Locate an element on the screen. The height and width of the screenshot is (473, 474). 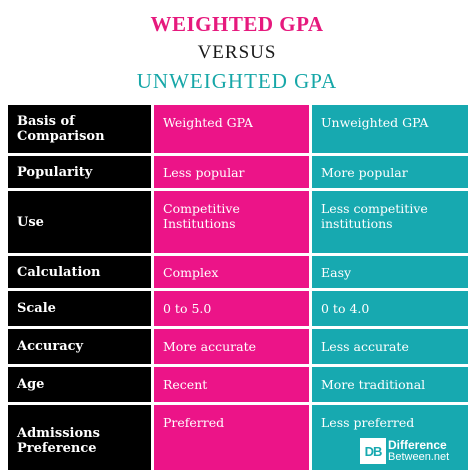
weighted-cell: Complex is located at coordinates (231, 272).